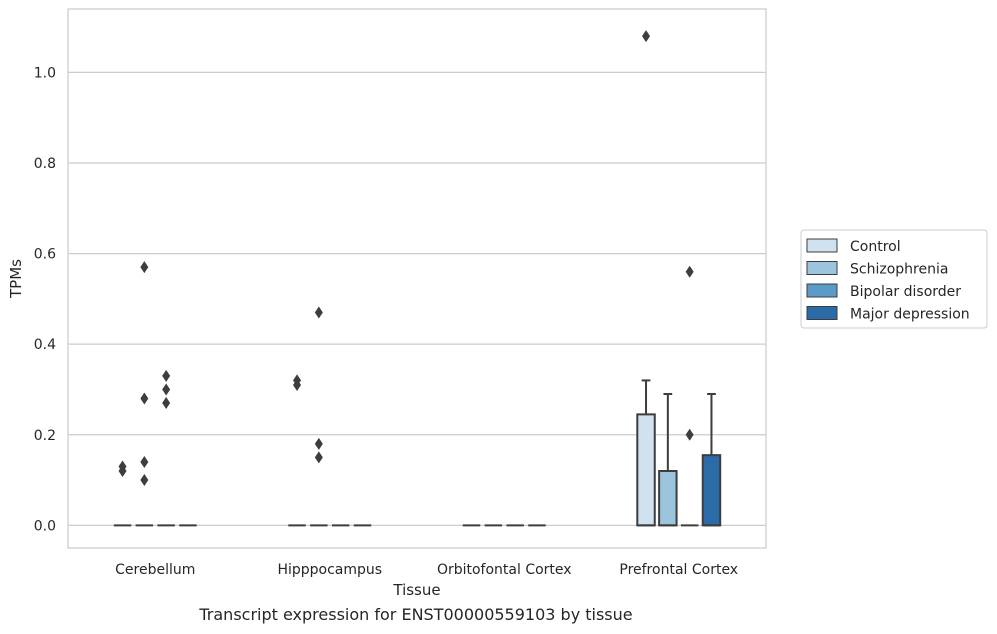 This screenshot has height=634, width=997. What do you see at coordinates (899, 270) in the screenshot?
I see `legend-label: Schizophrenia` at bounding box center [899, 270].